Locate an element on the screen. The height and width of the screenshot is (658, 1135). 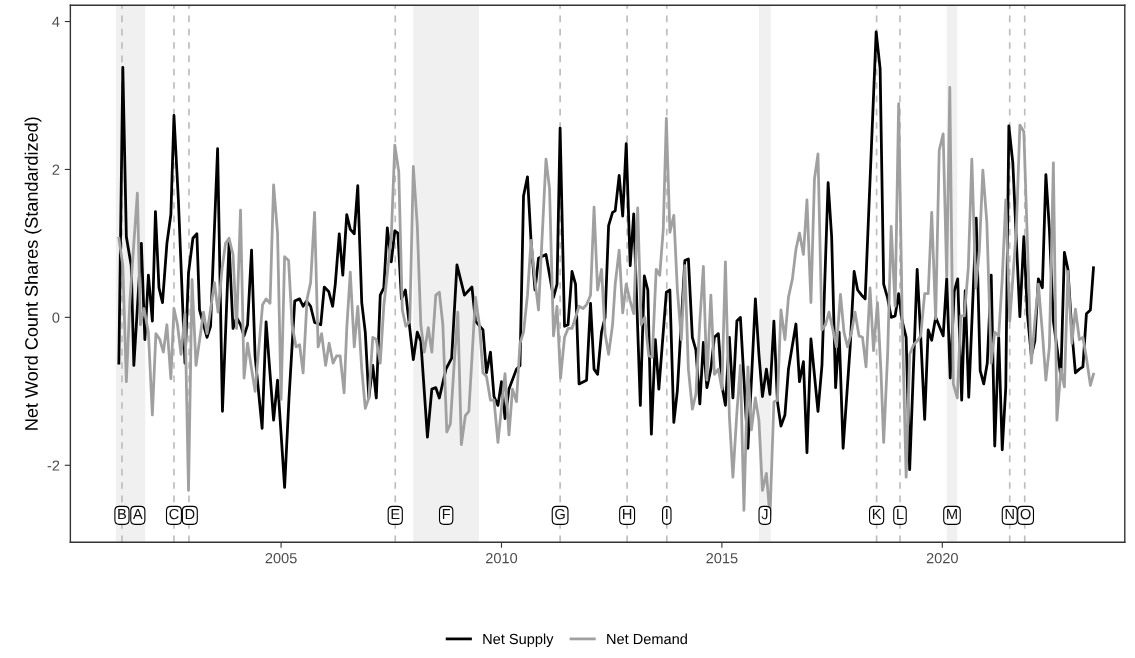
legend-label: Net Demand is located at coordinates (647, 639).